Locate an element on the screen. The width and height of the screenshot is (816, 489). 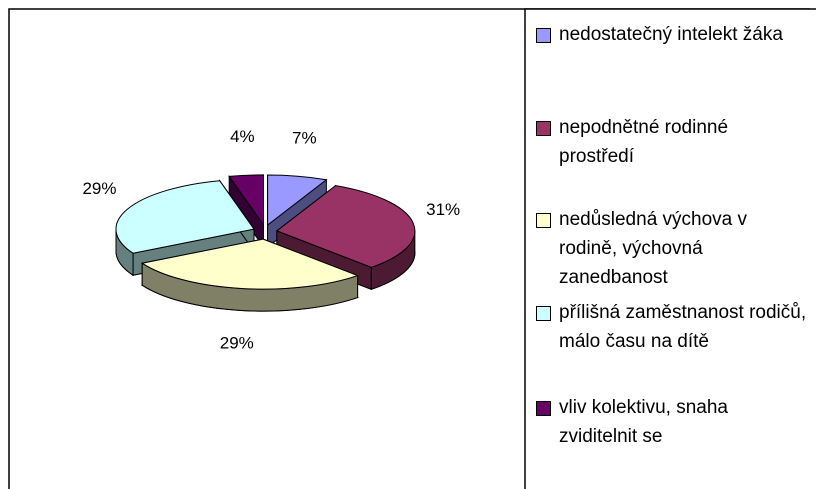
legend-entry: vliv kolektivu, snaha zviditelnit se is located at coordinates (672, 422).